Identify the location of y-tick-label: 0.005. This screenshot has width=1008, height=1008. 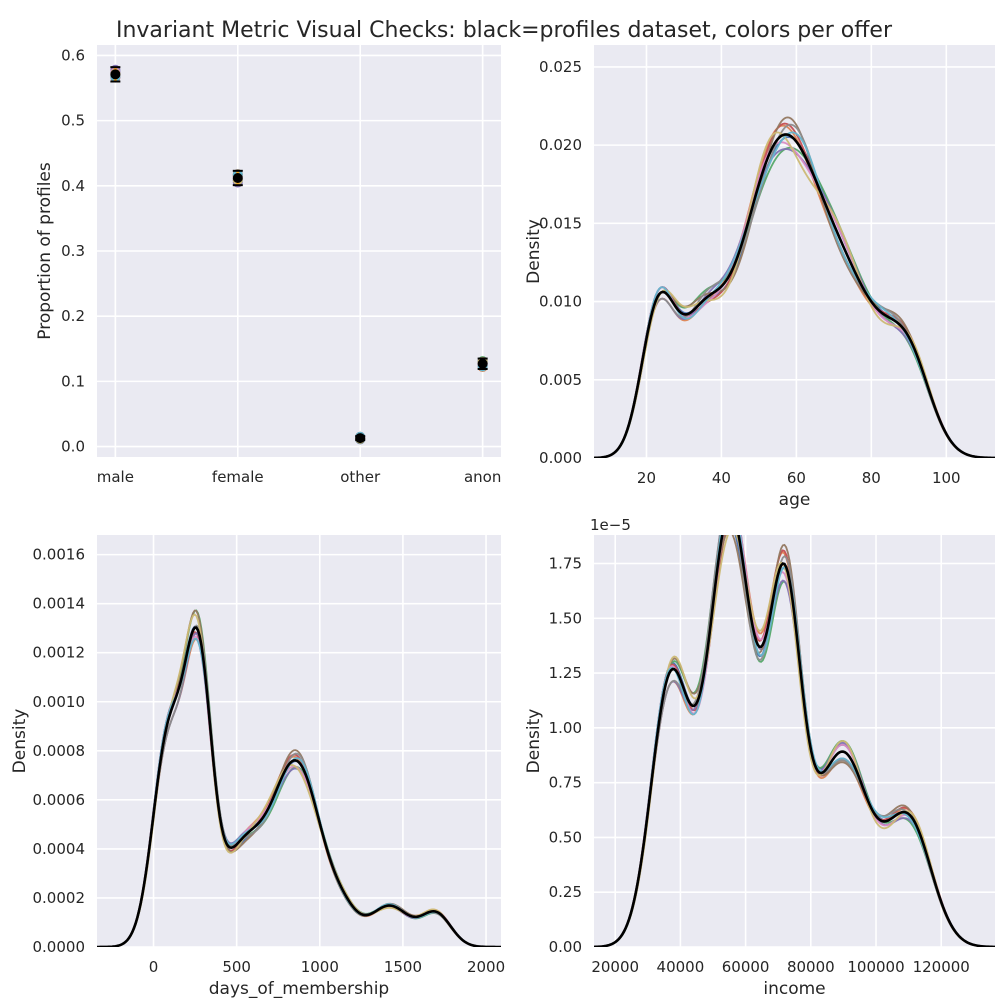
(560, 380).